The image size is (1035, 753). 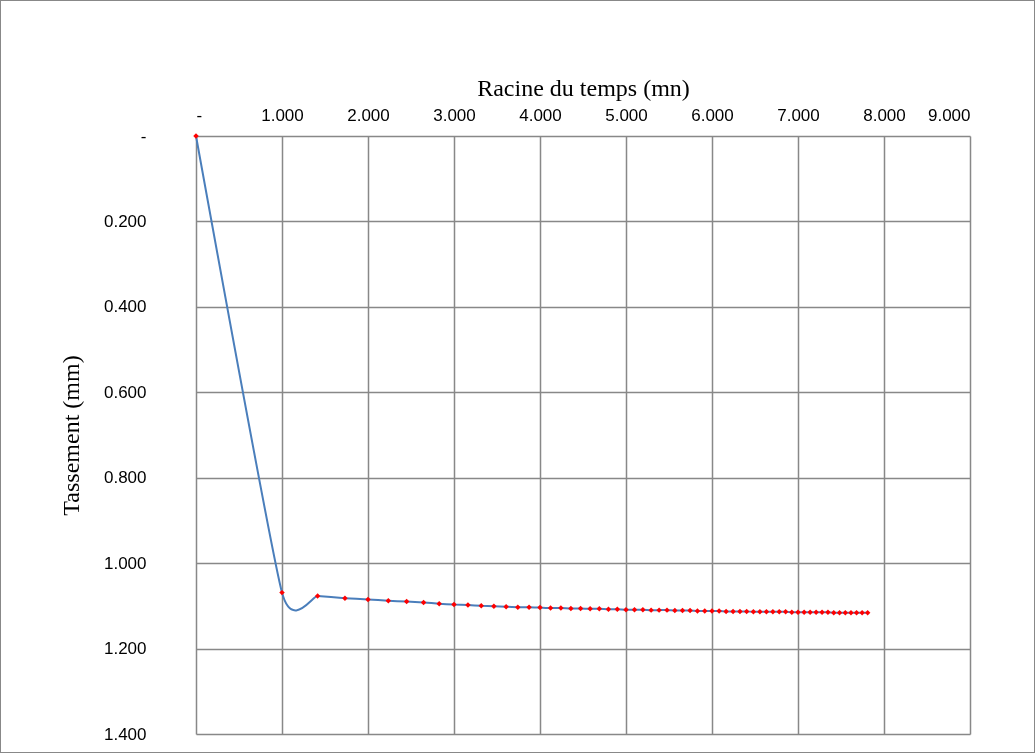 What do you see at coordinates (125, 734) in the screenshot?
I see `y-tick-label: 1.400` at bounding box center [125, 734].